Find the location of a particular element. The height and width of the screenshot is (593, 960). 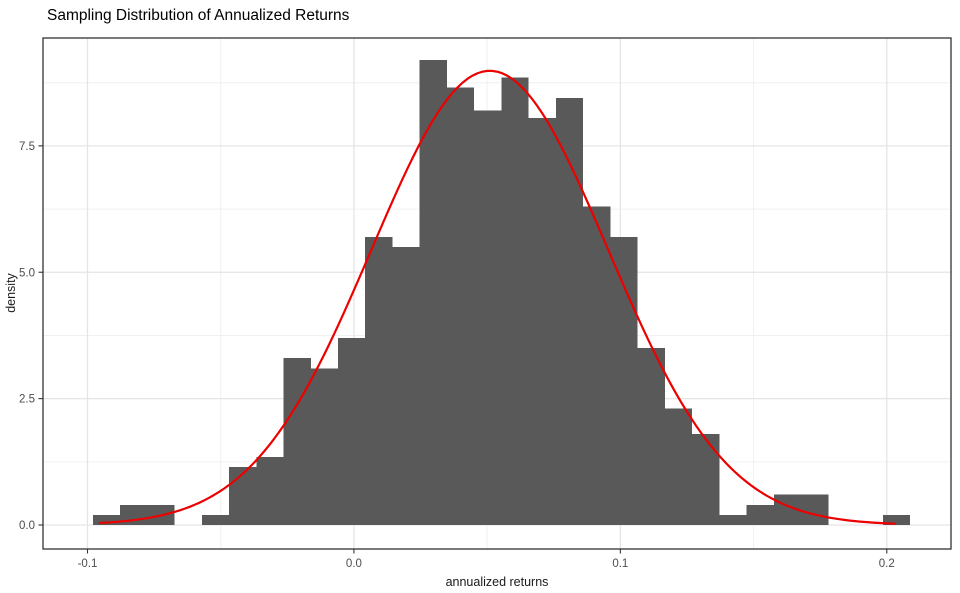

y-tick-label: 7.5 is located at coordinates (27, 147).